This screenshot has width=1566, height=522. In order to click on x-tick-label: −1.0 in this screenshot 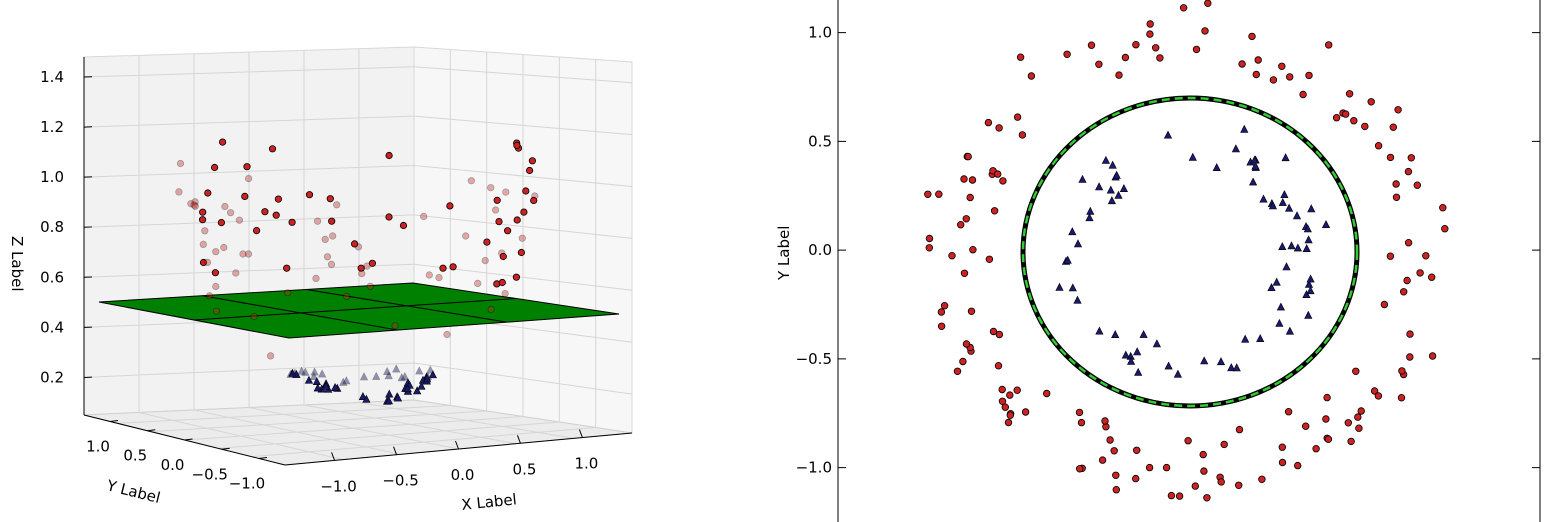, I will do `click(338, 486)`.